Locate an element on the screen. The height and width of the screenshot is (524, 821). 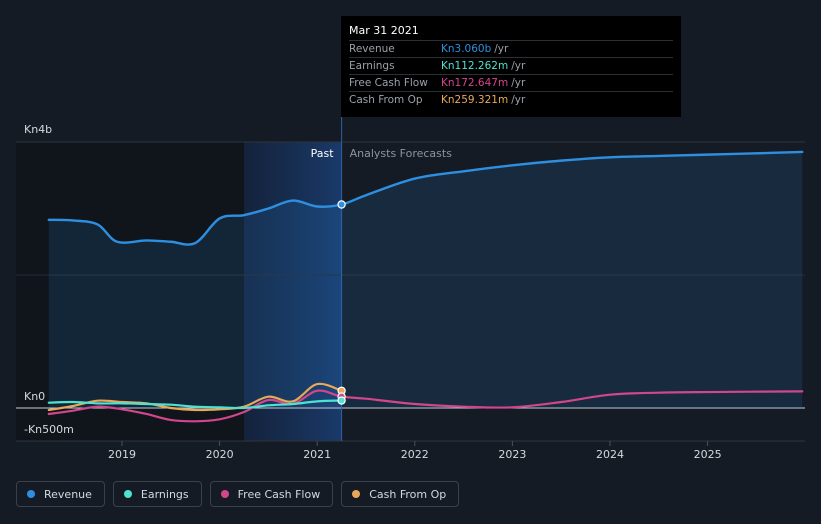
legend-item-earnings: Earnings is located at coordinates (157, 494).